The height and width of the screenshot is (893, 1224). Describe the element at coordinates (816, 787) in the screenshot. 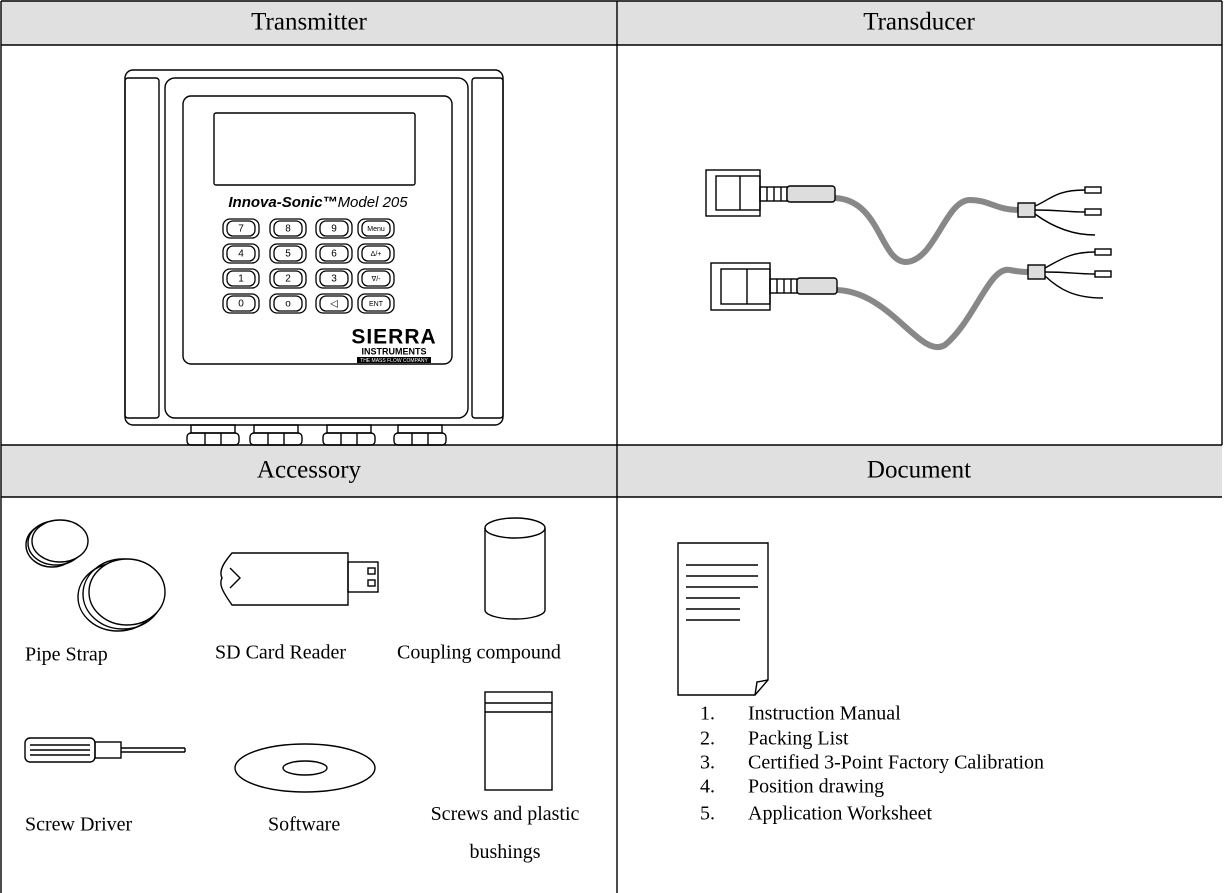

I see `list-item: Position drawing` at that location.